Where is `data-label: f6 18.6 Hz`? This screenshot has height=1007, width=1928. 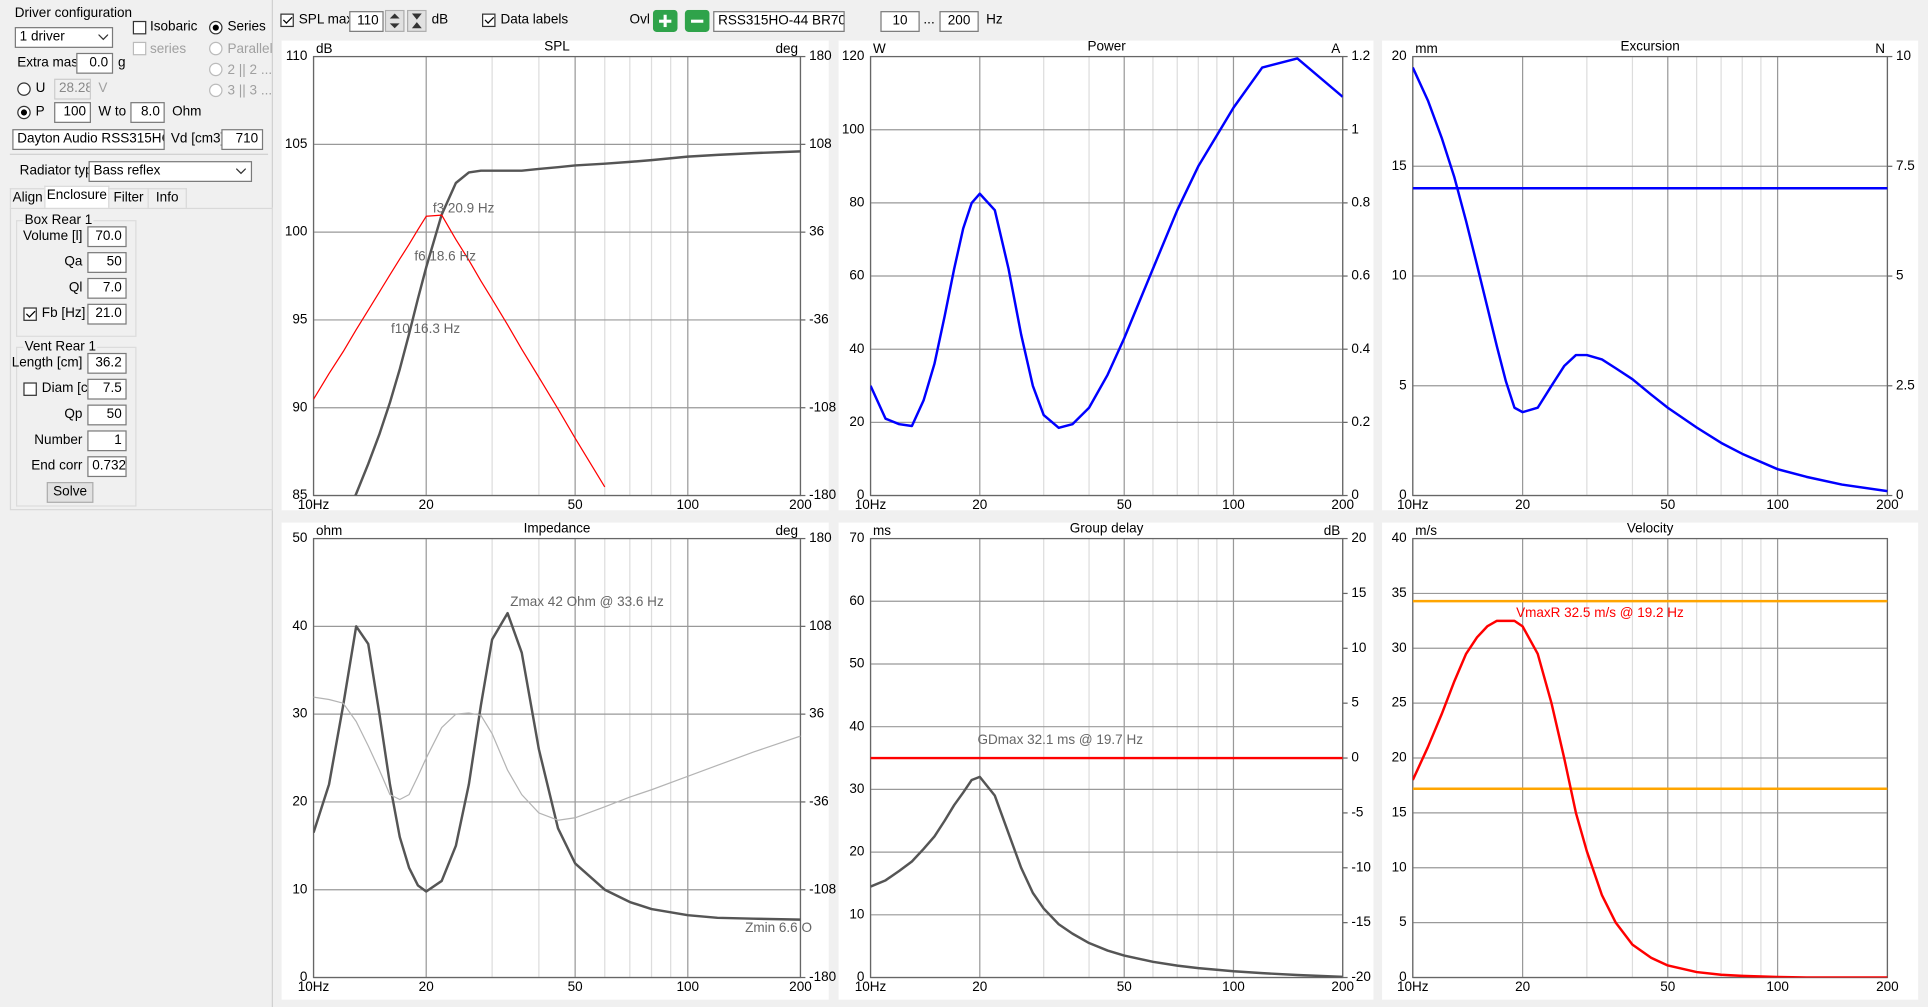
data-label: f6 18.6 Hz is located at coordinates (445, 256).